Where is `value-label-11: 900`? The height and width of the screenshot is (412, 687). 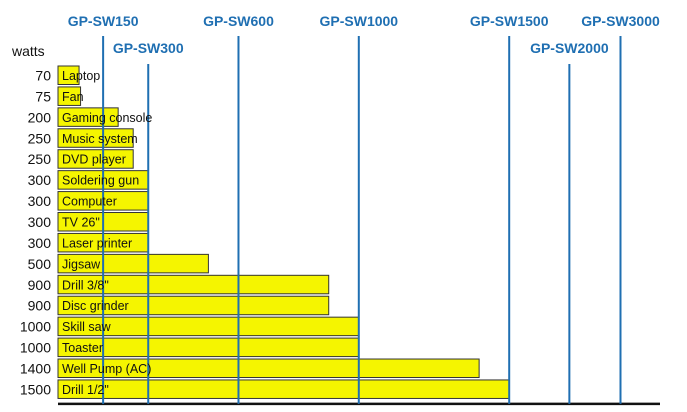
value-label-11: 900 is located at coordinates (40, 306).